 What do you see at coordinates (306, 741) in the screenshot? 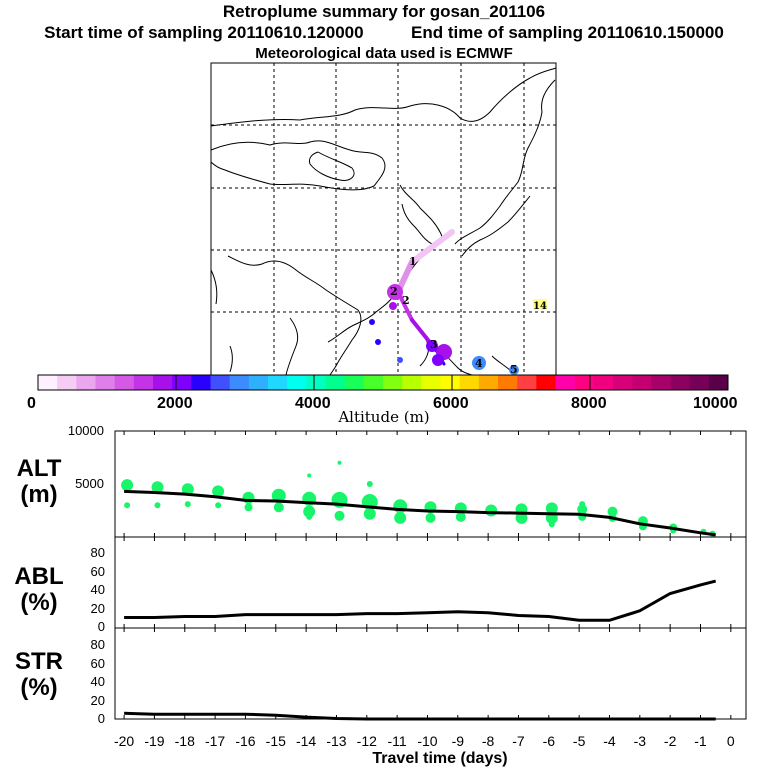
I see `x-tick: -14` at bounding box center [306, 741].